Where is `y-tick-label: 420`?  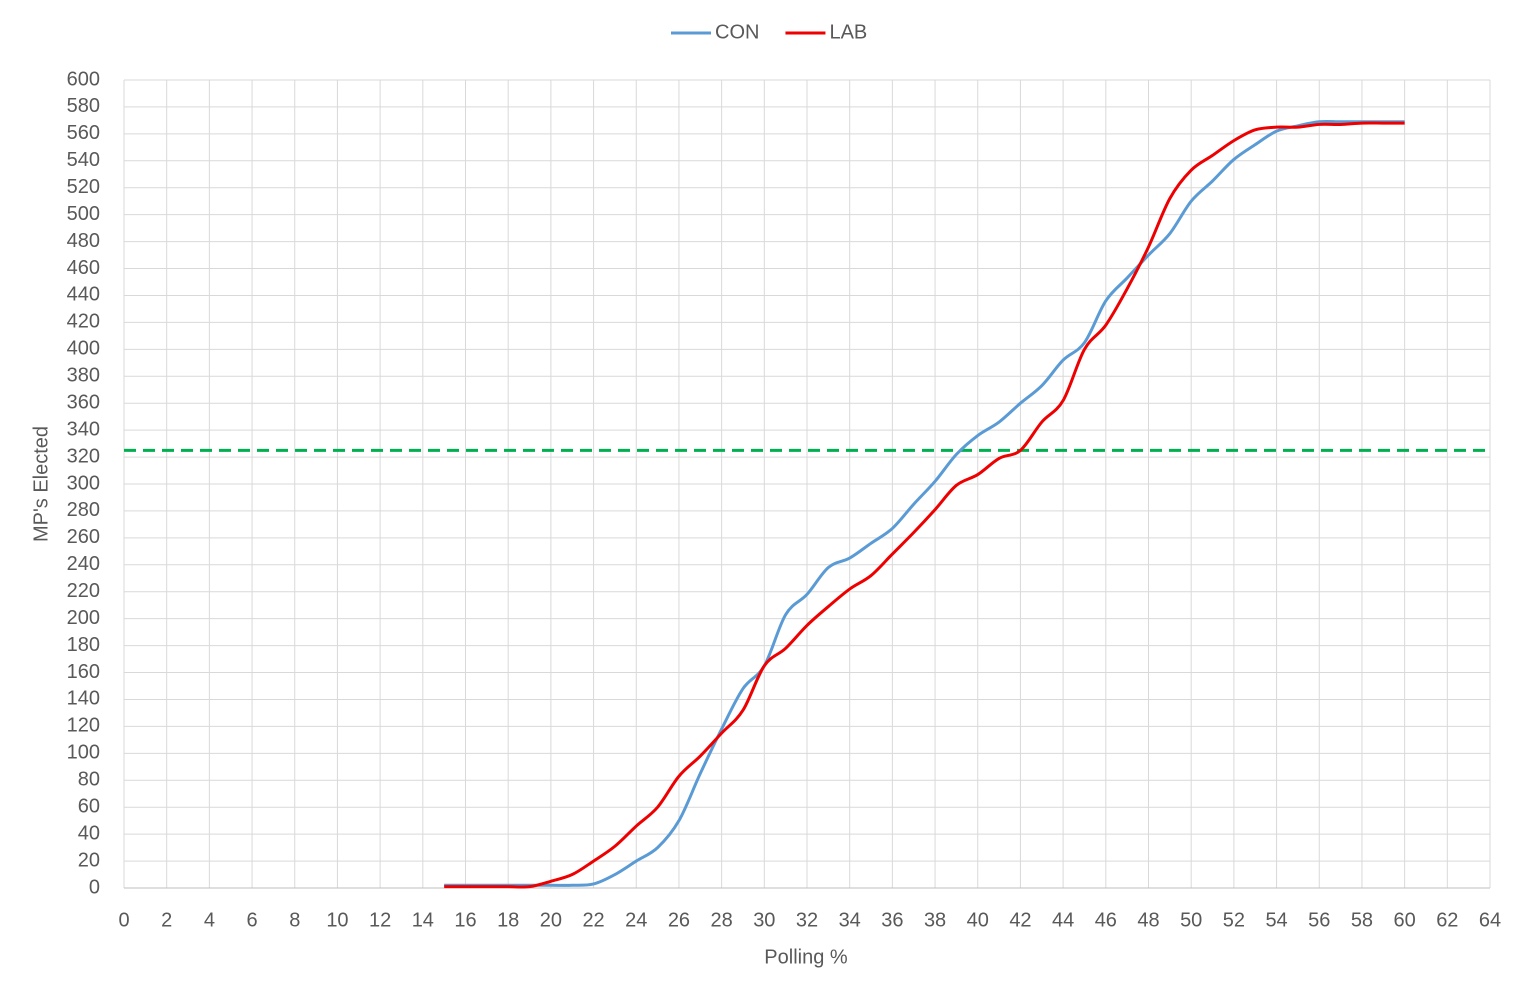
y-tick-label: 420 is located at coordinates (83, 322).